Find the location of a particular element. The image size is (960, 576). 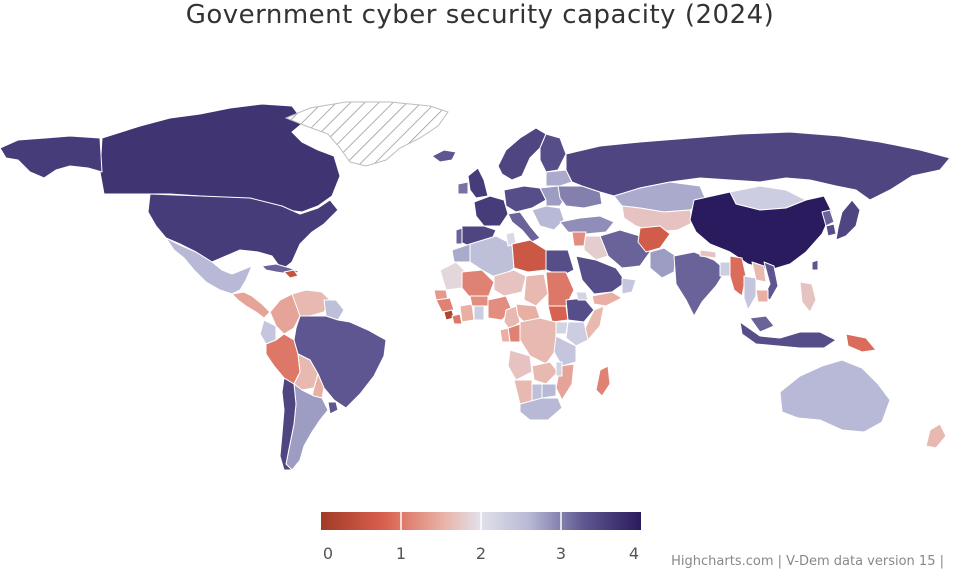

region-tanzania: Tanzania: 2.4 is located at coordinates (565, 351).